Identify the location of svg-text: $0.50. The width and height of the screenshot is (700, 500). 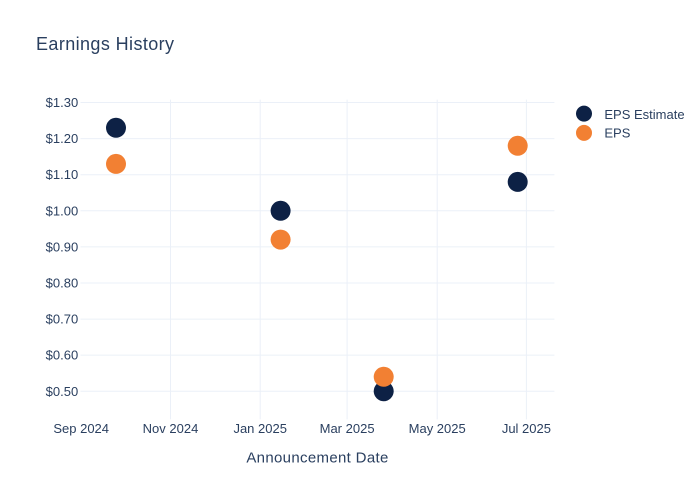
(62, 391).